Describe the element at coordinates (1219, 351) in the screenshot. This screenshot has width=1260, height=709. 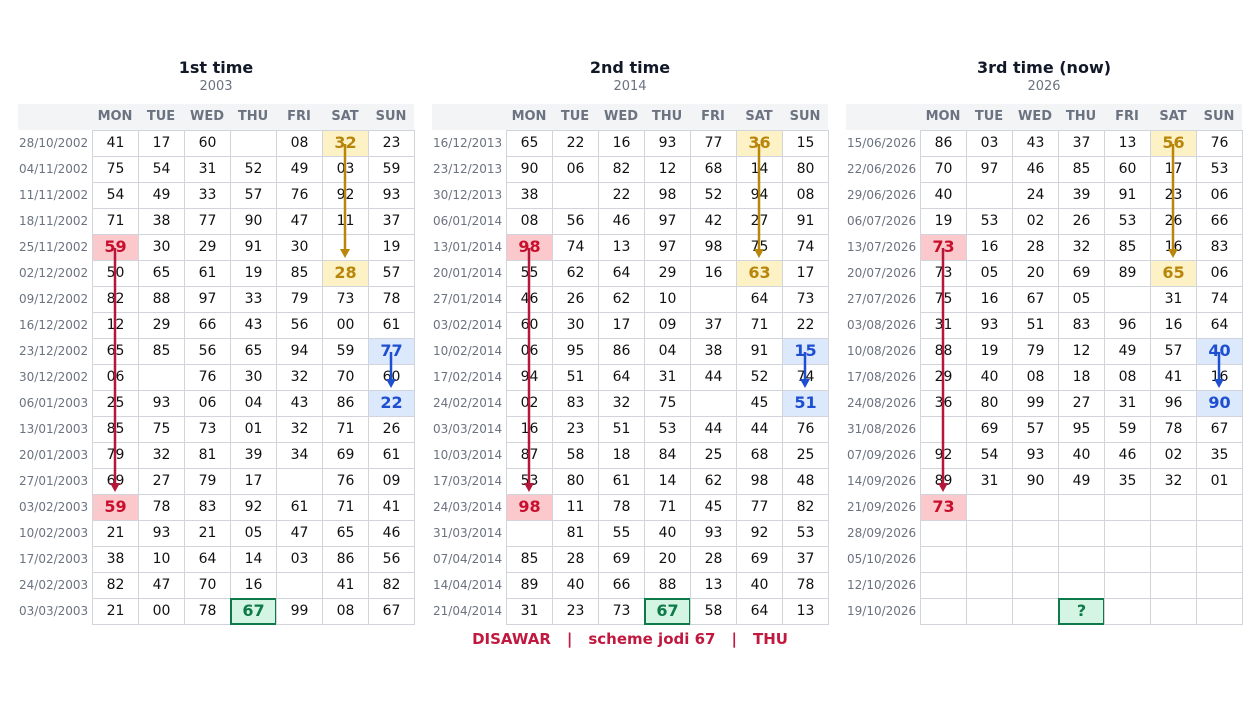
I see `cell: 40` at that location.